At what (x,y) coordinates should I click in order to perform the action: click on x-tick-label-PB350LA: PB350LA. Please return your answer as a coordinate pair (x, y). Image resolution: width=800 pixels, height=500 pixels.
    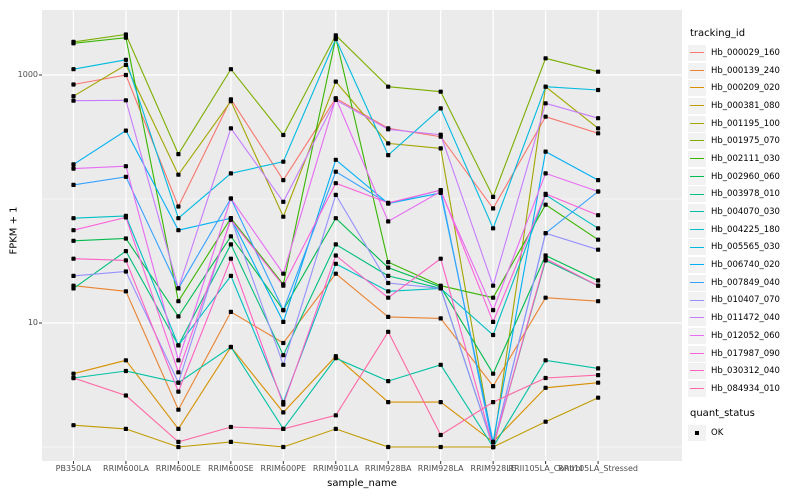
    Looking at the image, I should click on (73, 468).